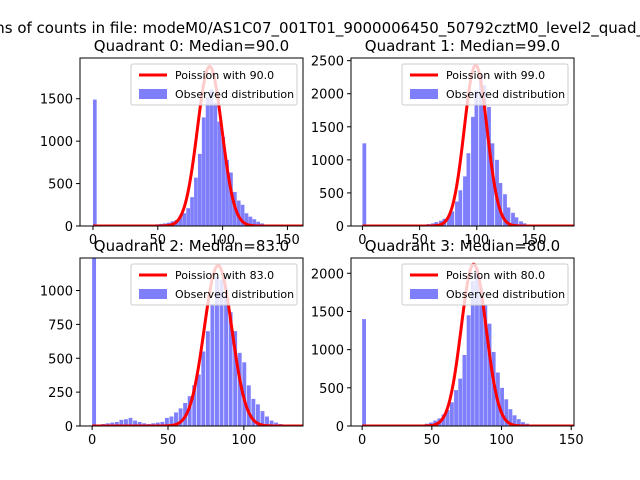 This screenshot has width=640, height=480. Describe the element at coordinates (60, 393) in the screenshot. I see `y-tick-label: 250` at that location.